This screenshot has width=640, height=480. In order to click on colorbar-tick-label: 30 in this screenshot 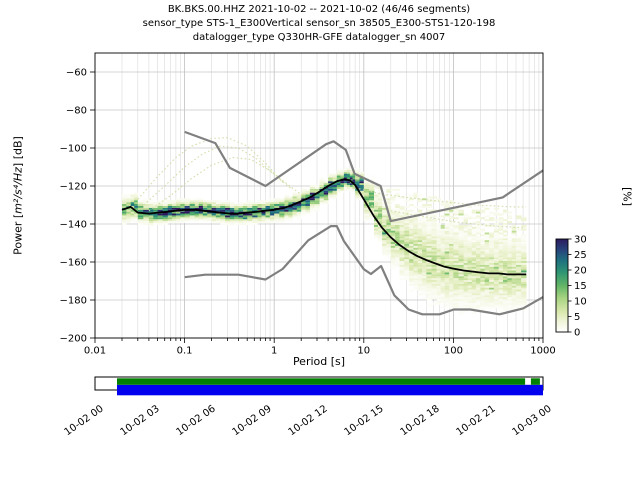, I will do `click(580, 240)`.